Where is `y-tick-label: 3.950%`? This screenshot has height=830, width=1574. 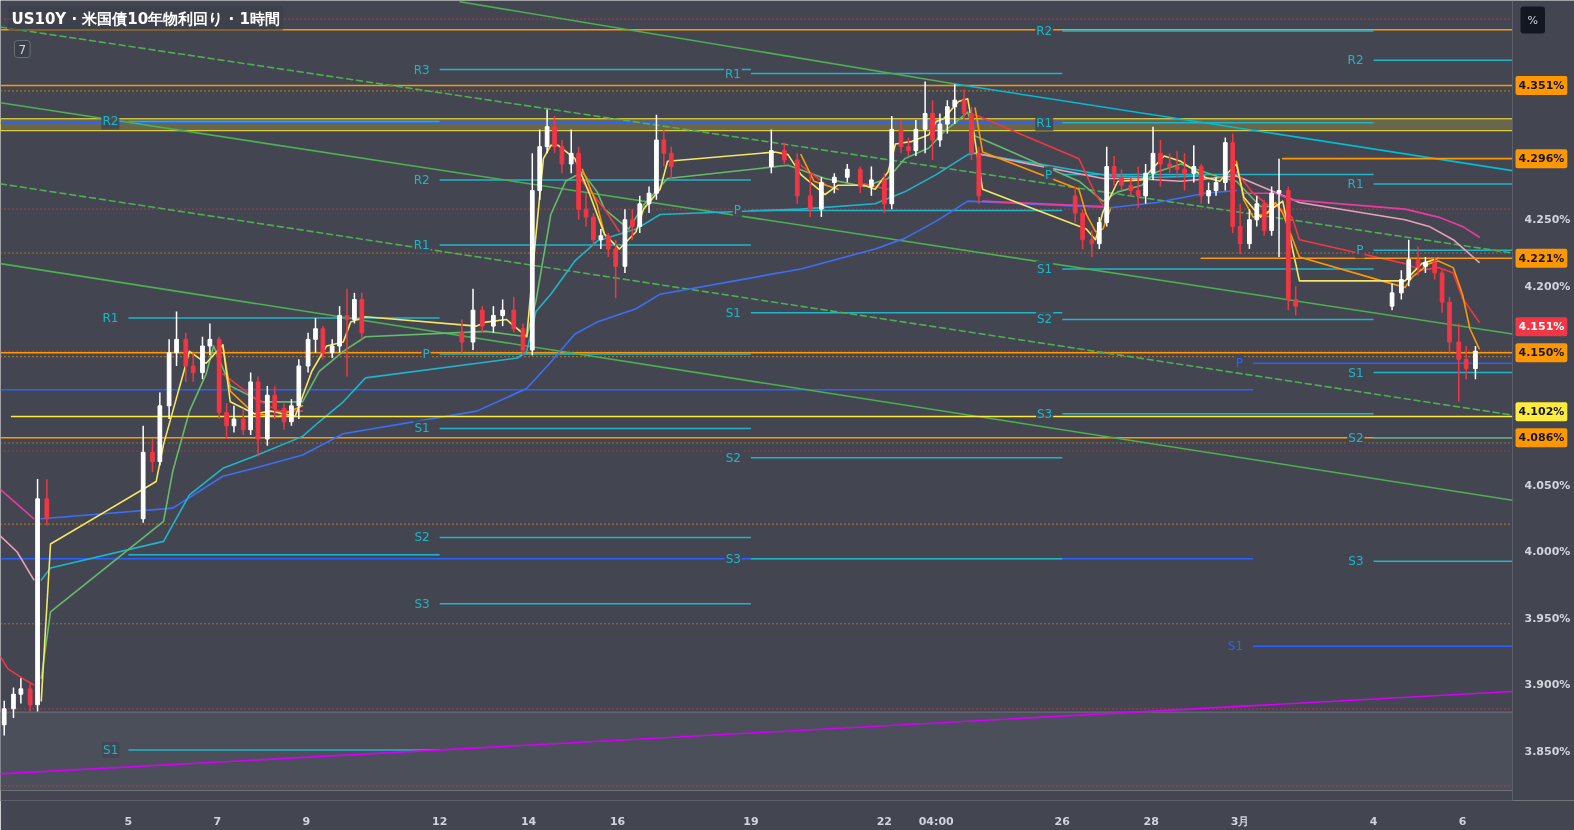
y-tick-label: 3.950% is located at coordinates (1547, 618).